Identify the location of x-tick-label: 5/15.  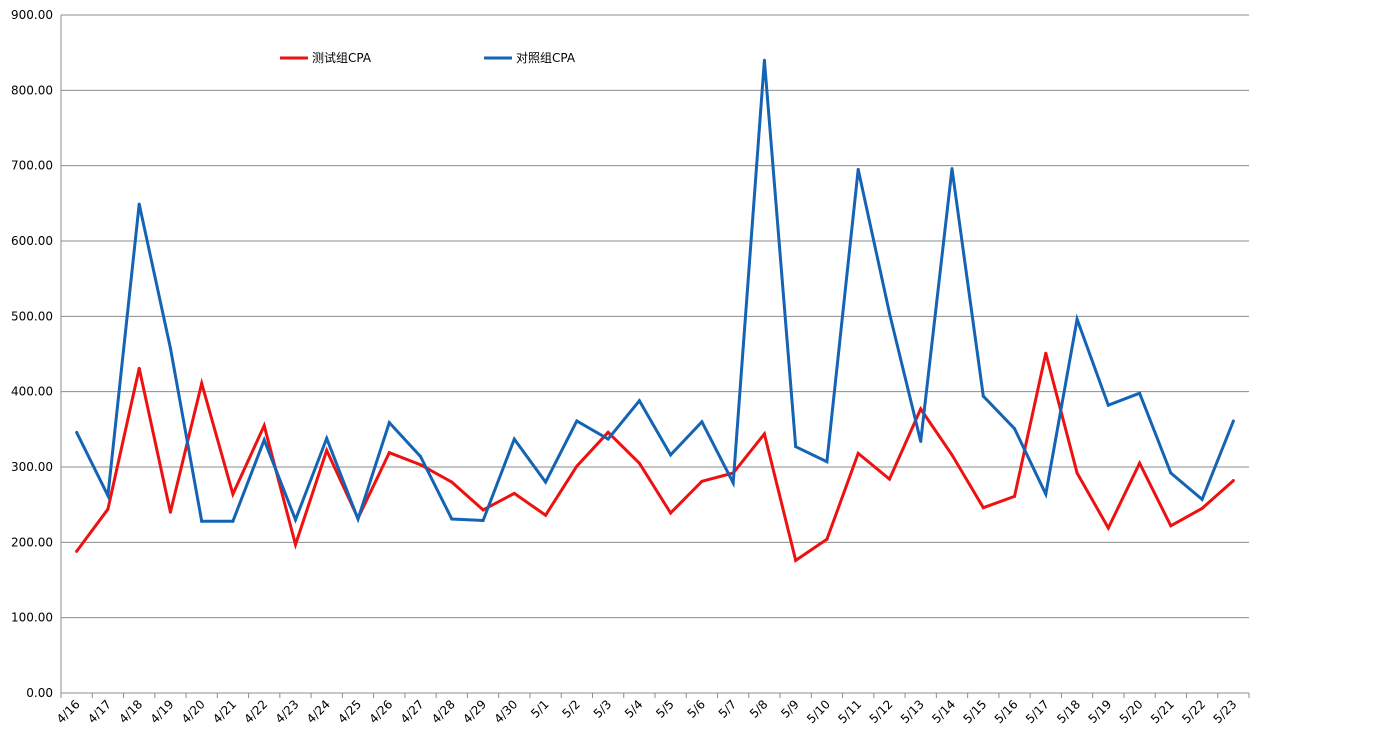
(974, 711).